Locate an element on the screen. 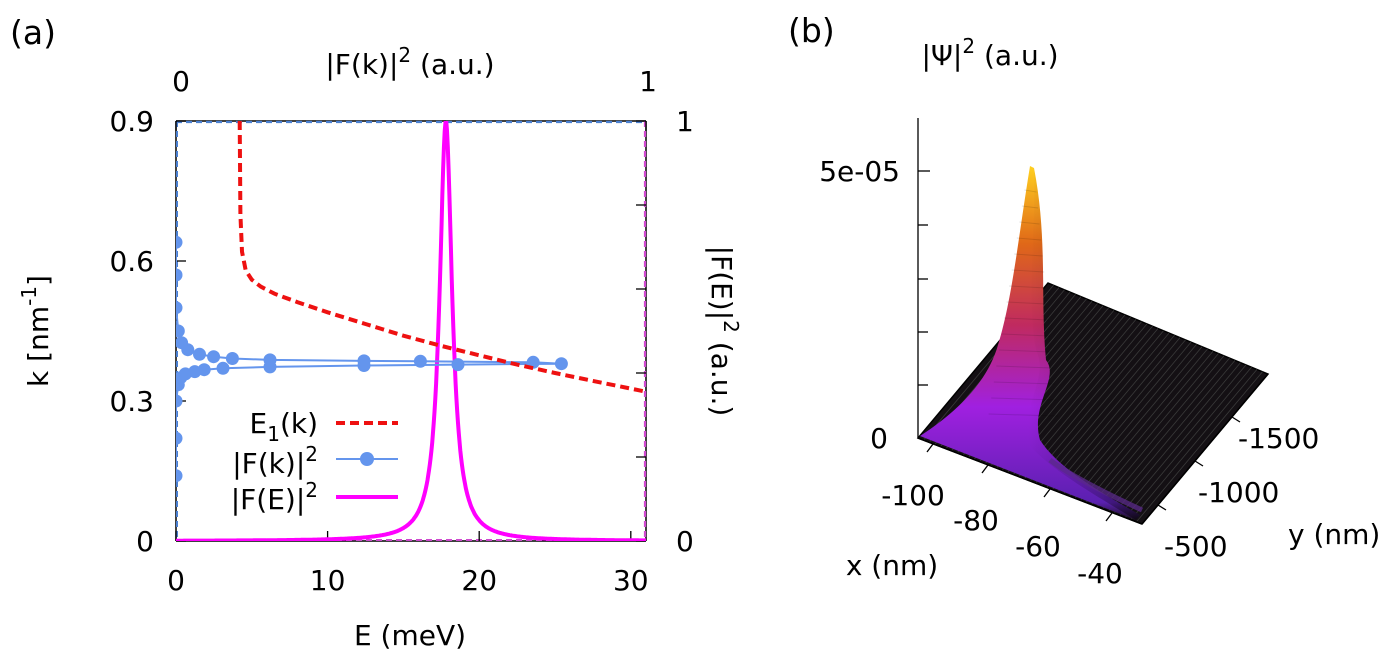 The width and height of the screenshot is (1400, 669). z-tick-label-zero: 0 is located at coordinates (879, 438).